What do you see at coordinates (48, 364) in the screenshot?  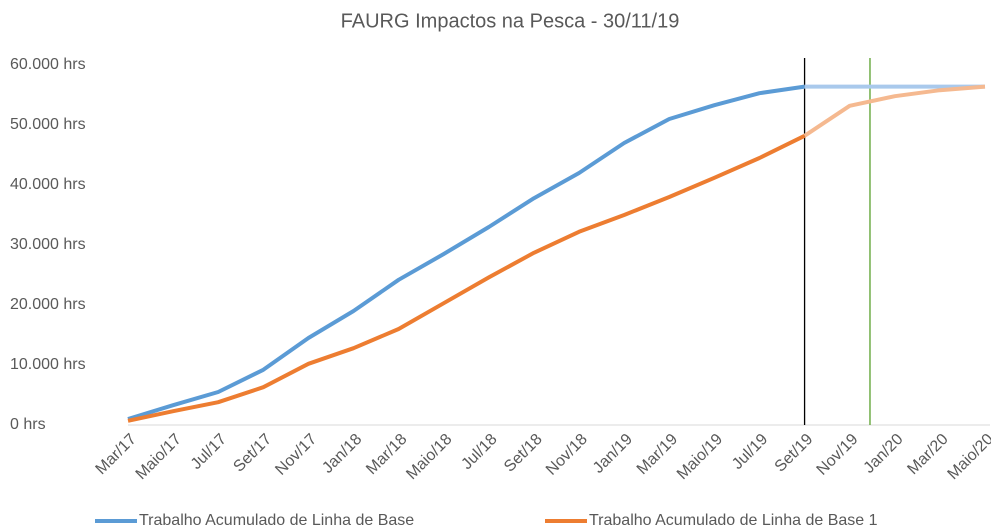 I see `y-tick-label: 10.000 hrs` at bounding box center [48, 364].